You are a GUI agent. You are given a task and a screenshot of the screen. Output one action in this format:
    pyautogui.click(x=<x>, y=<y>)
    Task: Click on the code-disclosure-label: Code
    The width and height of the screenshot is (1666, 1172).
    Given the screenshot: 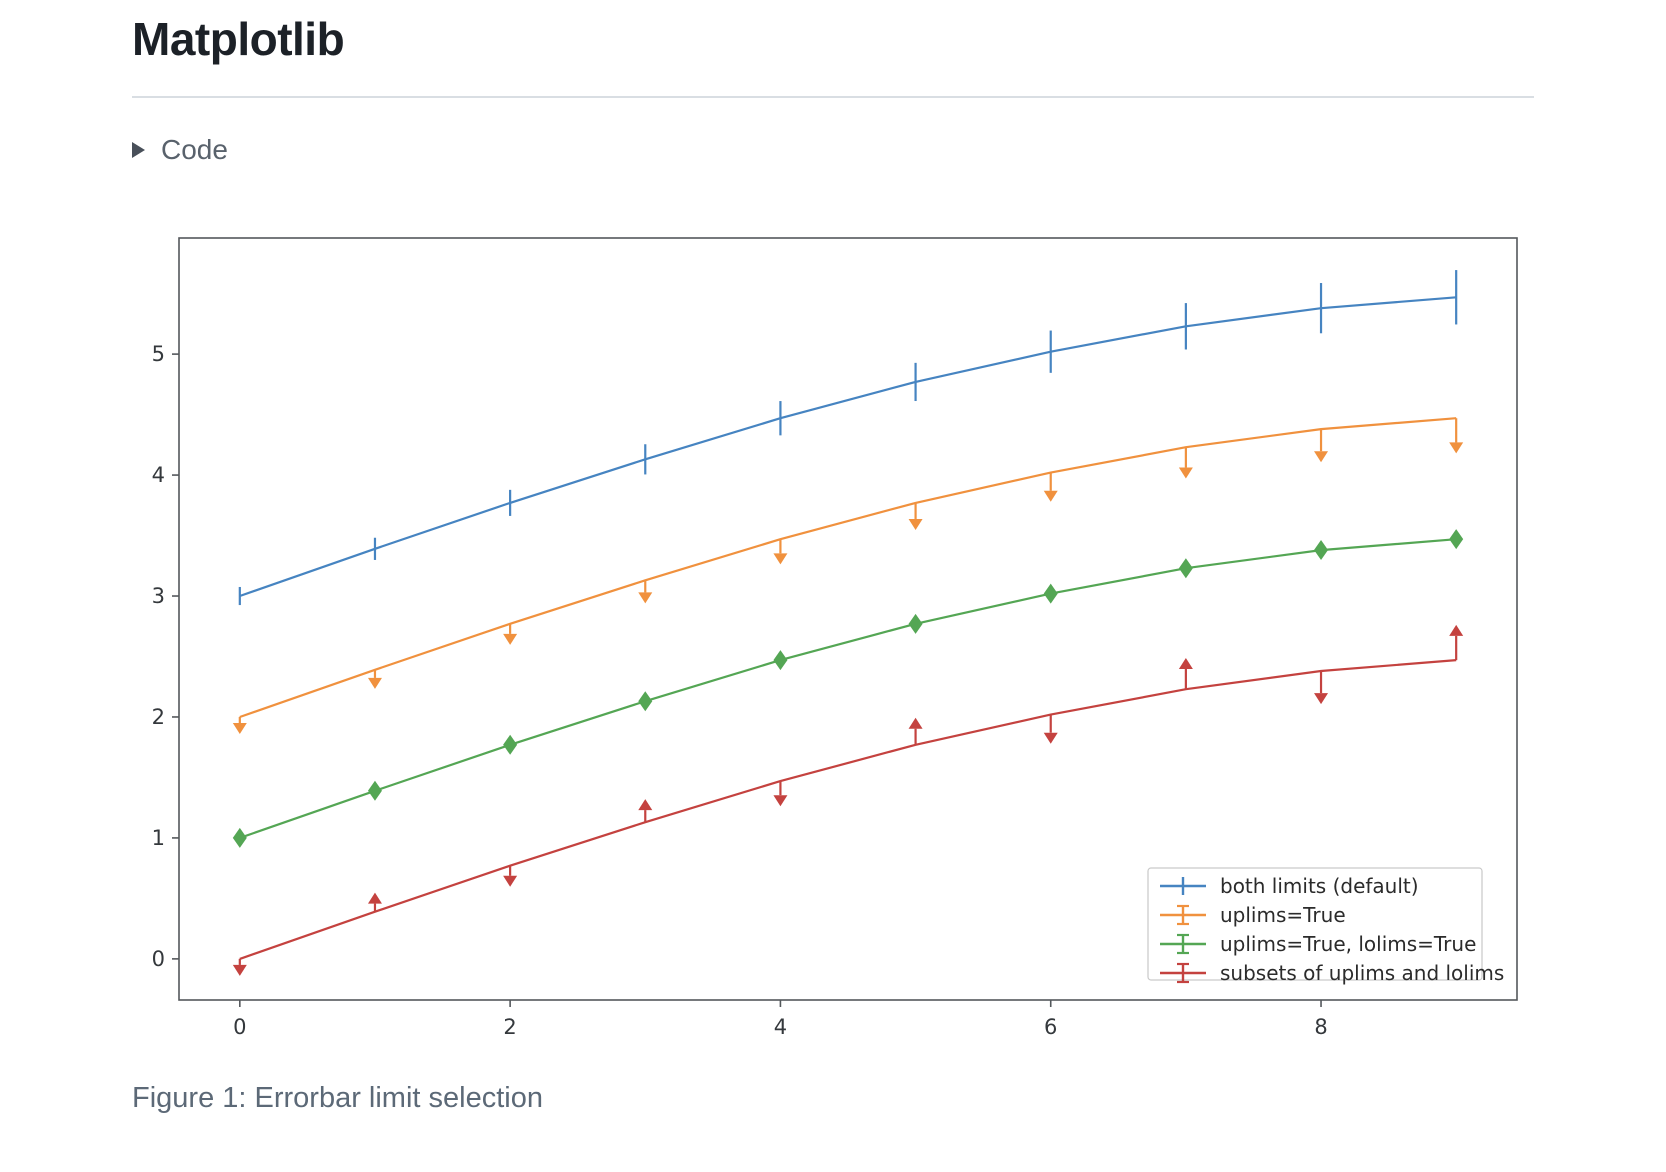 What is the action you would take?
    pyautogui.click(x=194, y=149)
    